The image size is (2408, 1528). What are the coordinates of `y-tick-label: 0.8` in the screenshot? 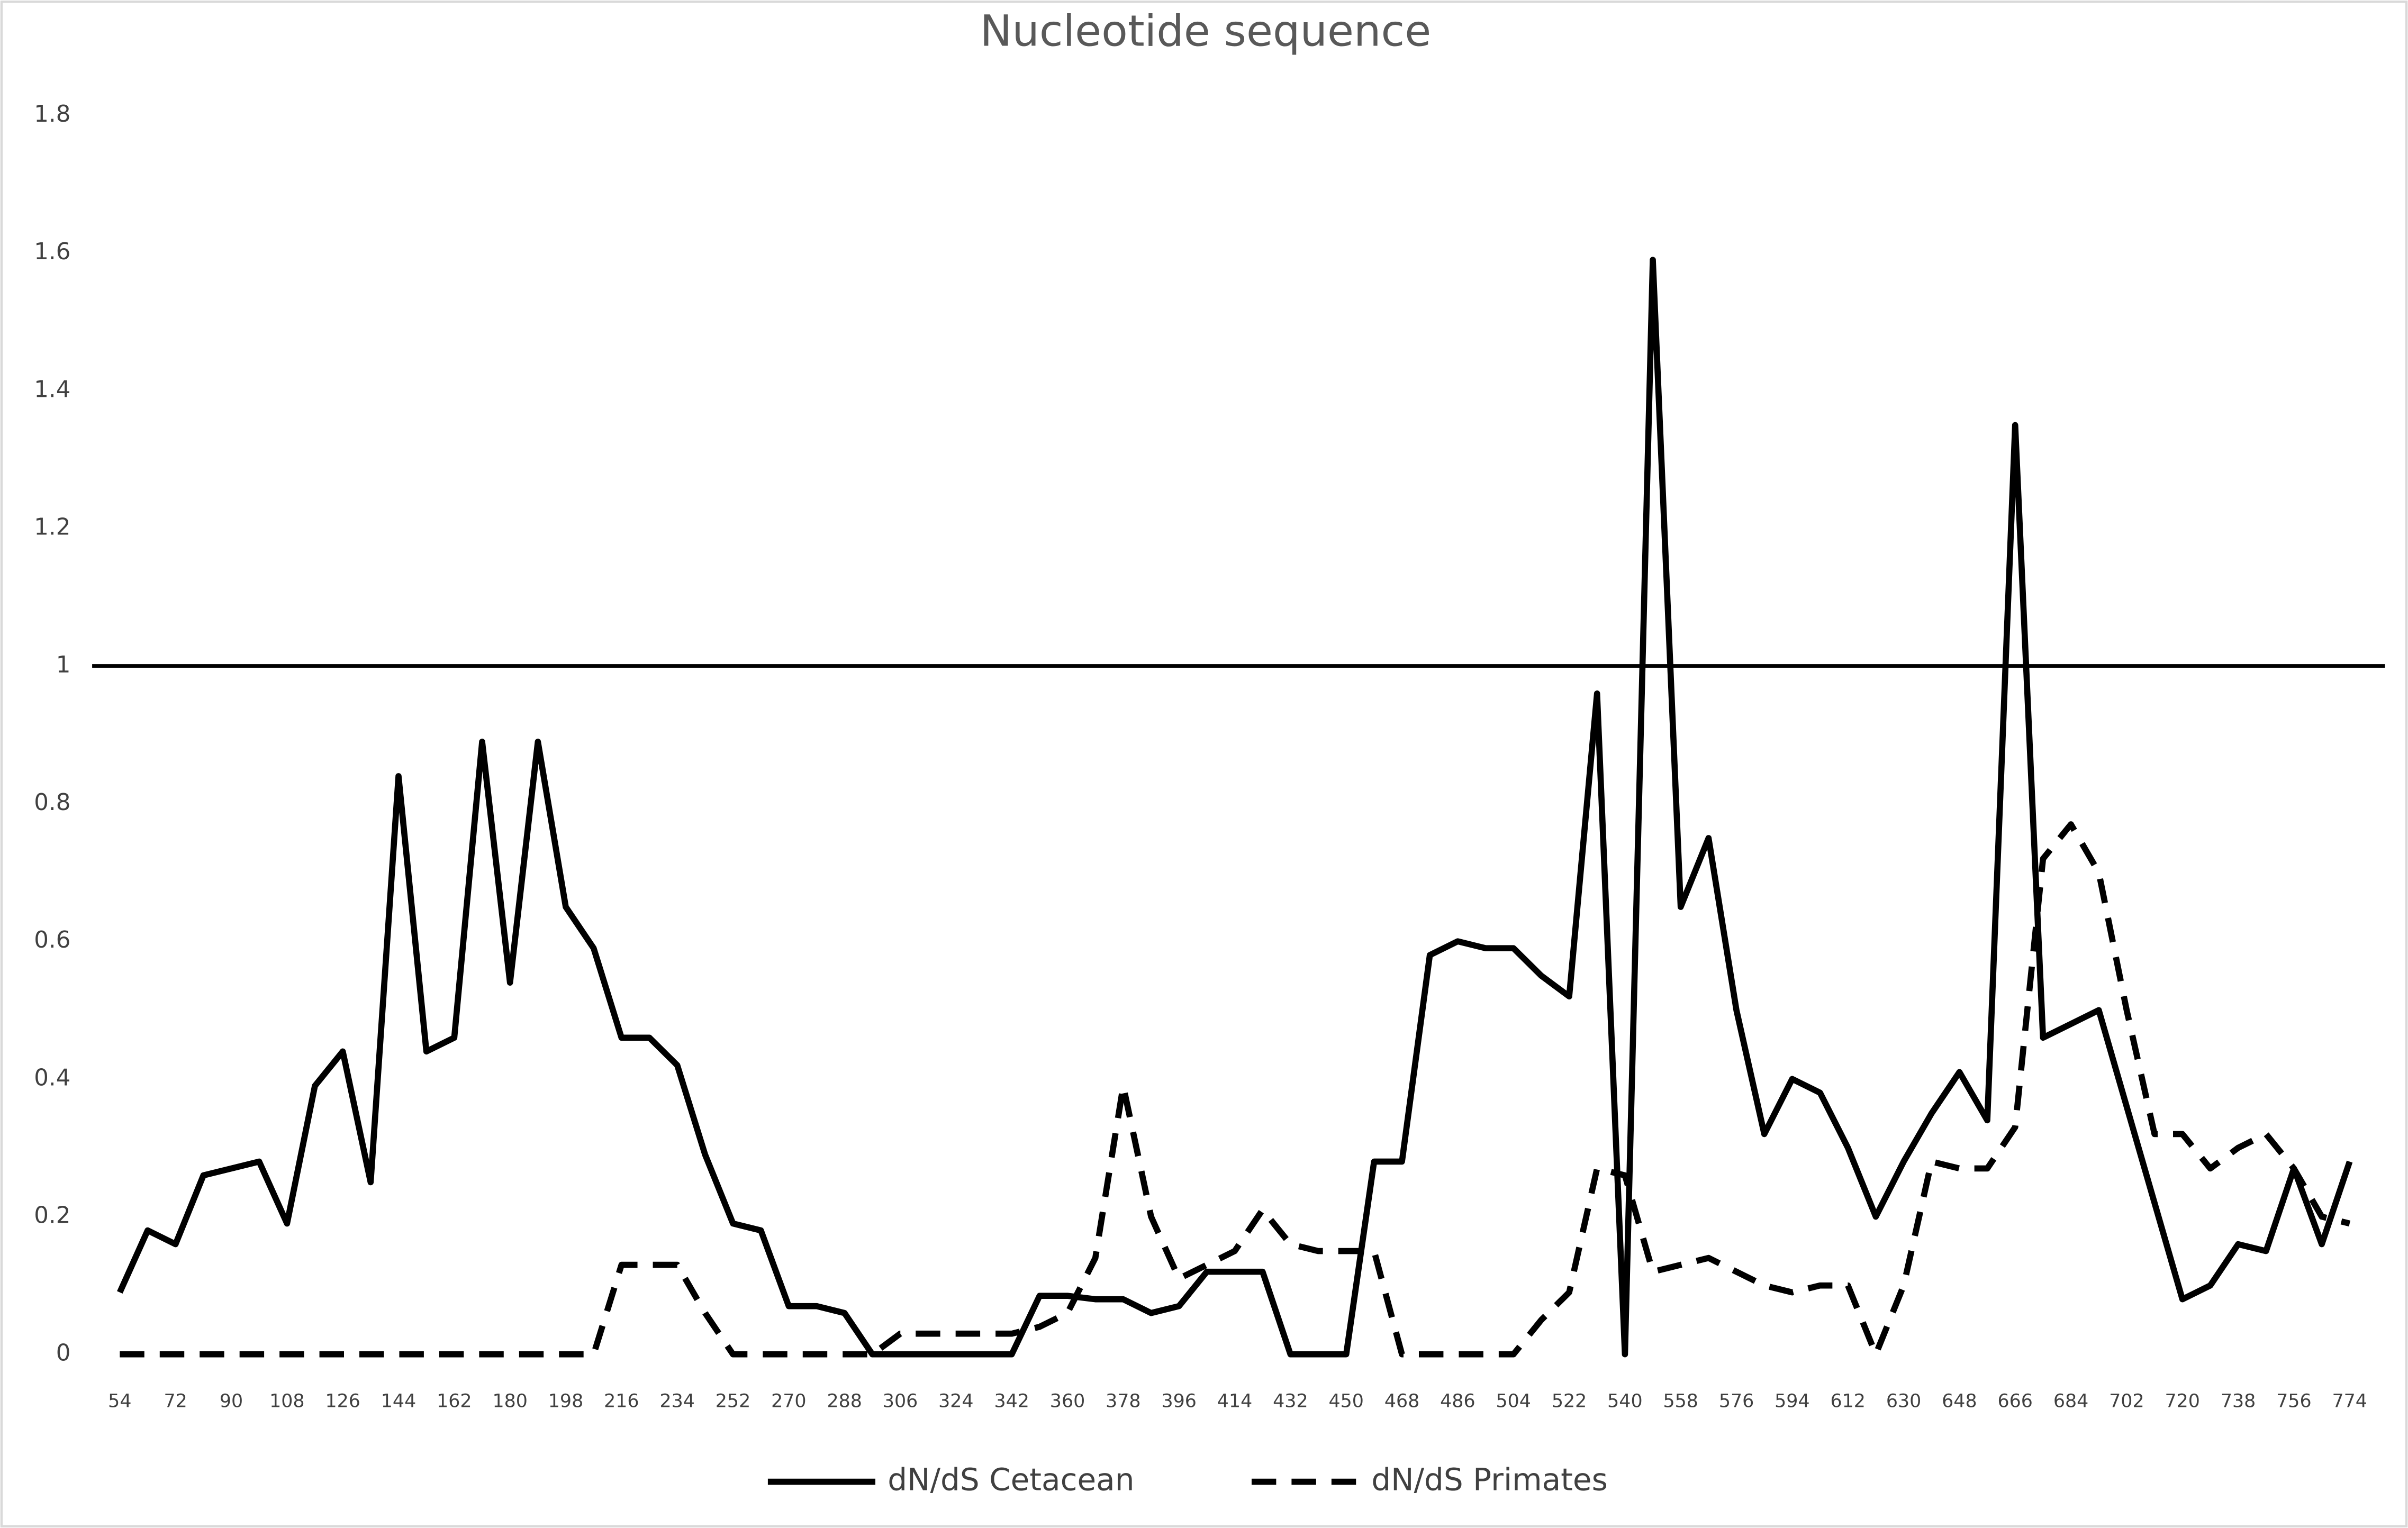 It's located at (52, 802).